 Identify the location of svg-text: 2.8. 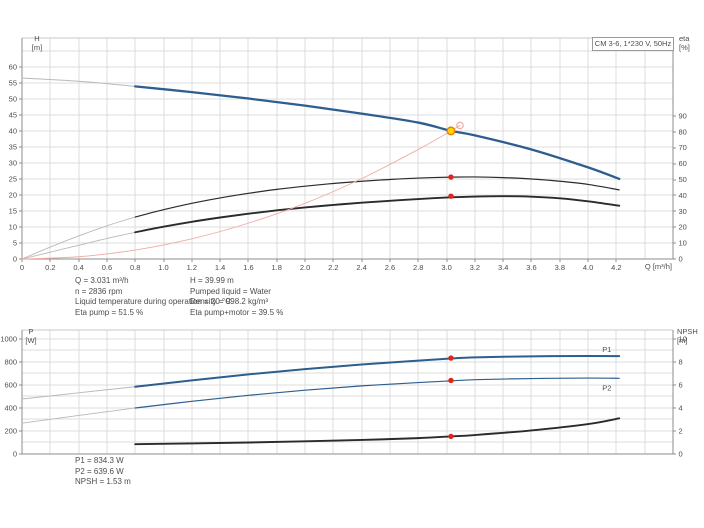
(418, 267).